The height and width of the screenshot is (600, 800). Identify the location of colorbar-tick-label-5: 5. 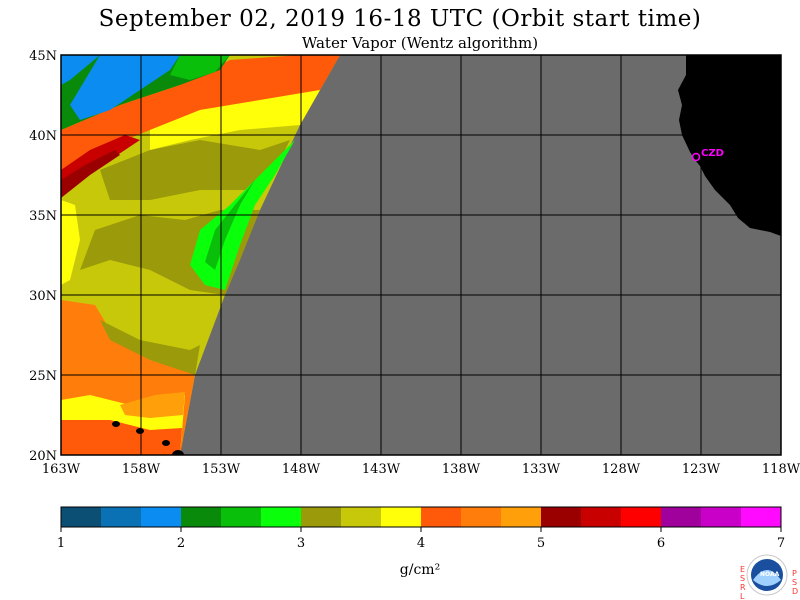
(541, 543).